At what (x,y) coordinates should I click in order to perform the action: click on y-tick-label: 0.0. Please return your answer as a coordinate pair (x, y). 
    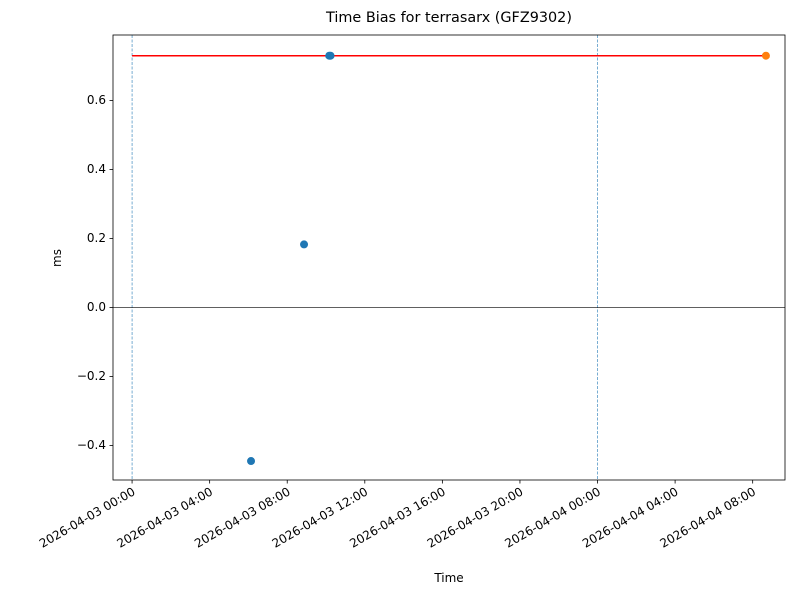
    Looking at the image, I should click on (96, 307).